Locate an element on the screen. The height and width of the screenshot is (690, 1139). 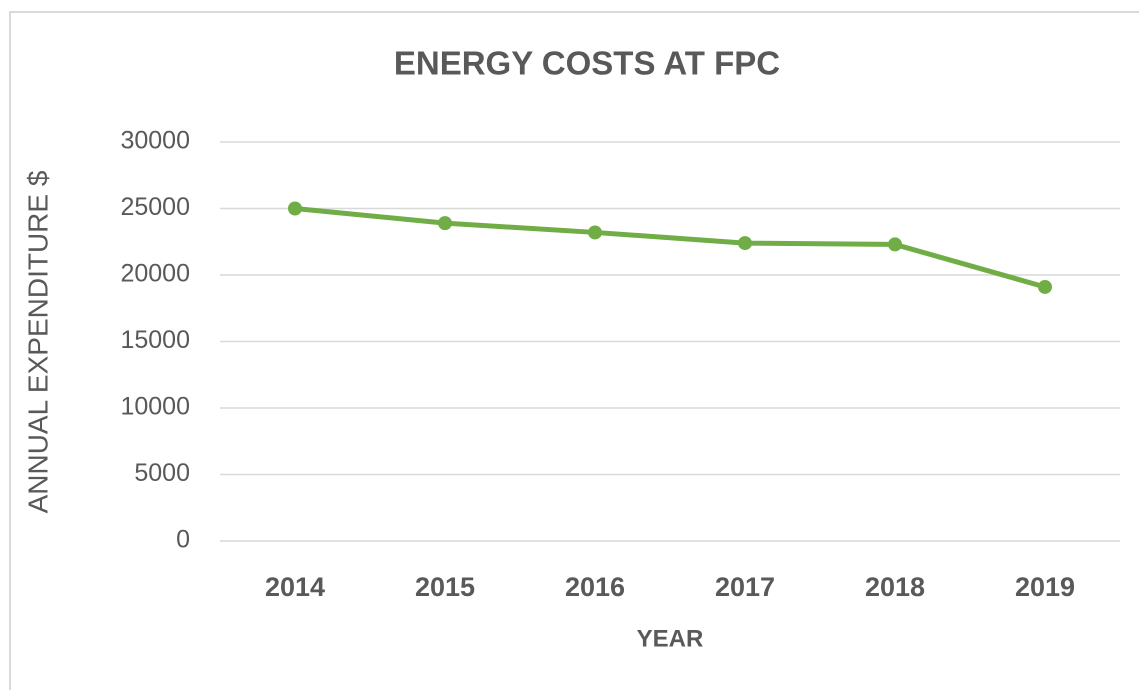
y-tick-label: 5000 is located at coordinates (162, 473).